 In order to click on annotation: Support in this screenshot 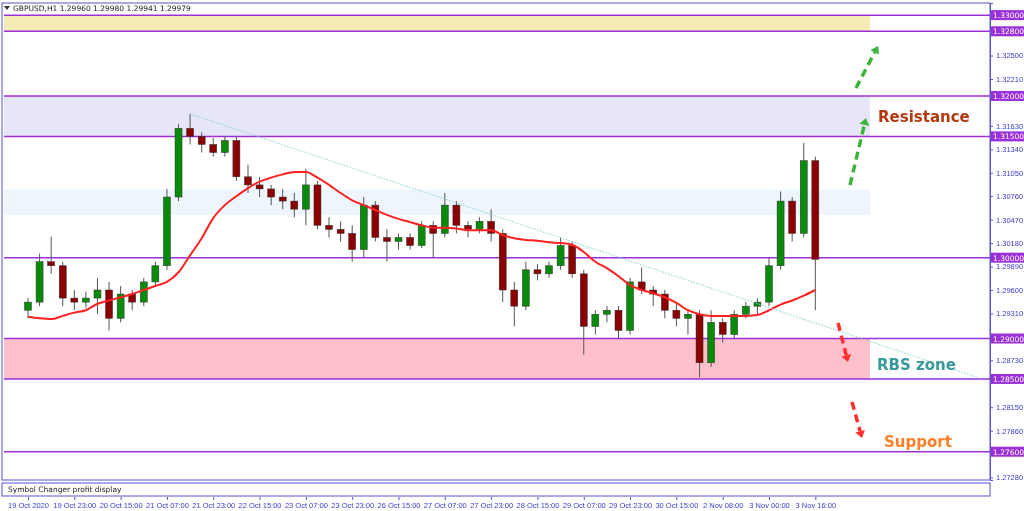, I will do `click(918, 442)`.